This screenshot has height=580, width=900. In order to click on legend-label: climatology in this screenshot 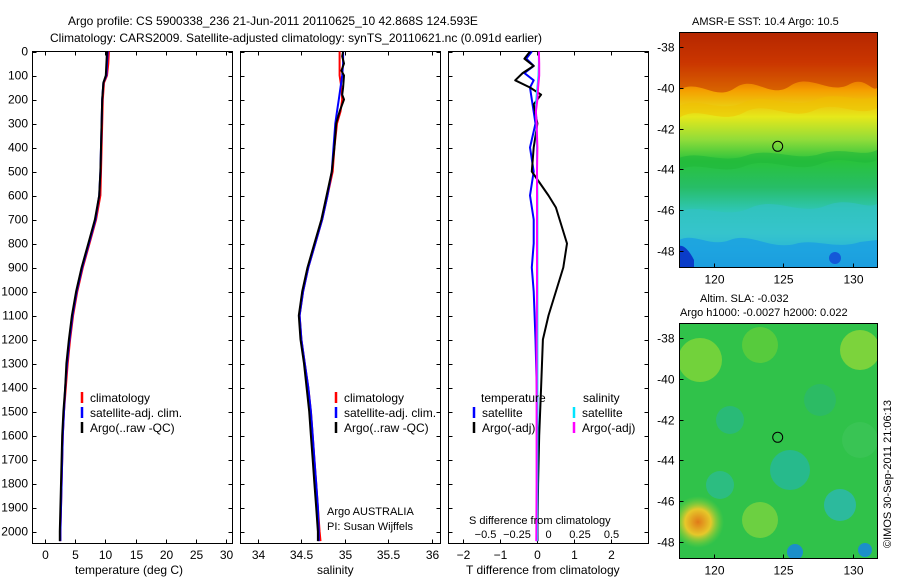, I will do `click(120, 398)`.